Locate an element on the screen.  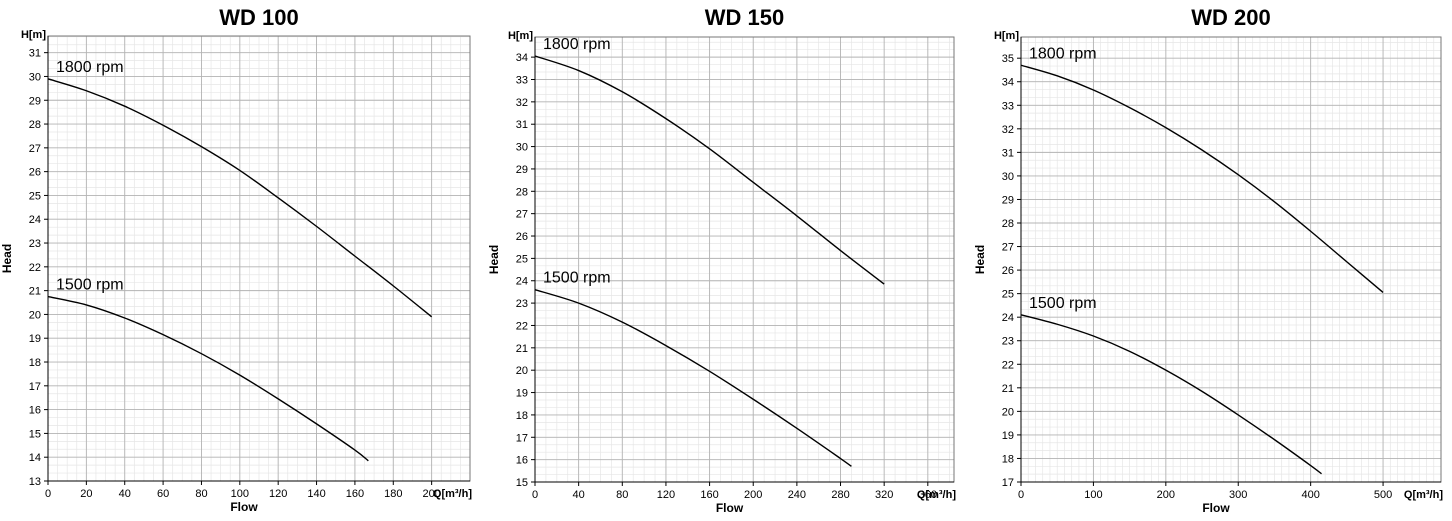
x-tick-label: 140 is located at coordinates (316, 494).